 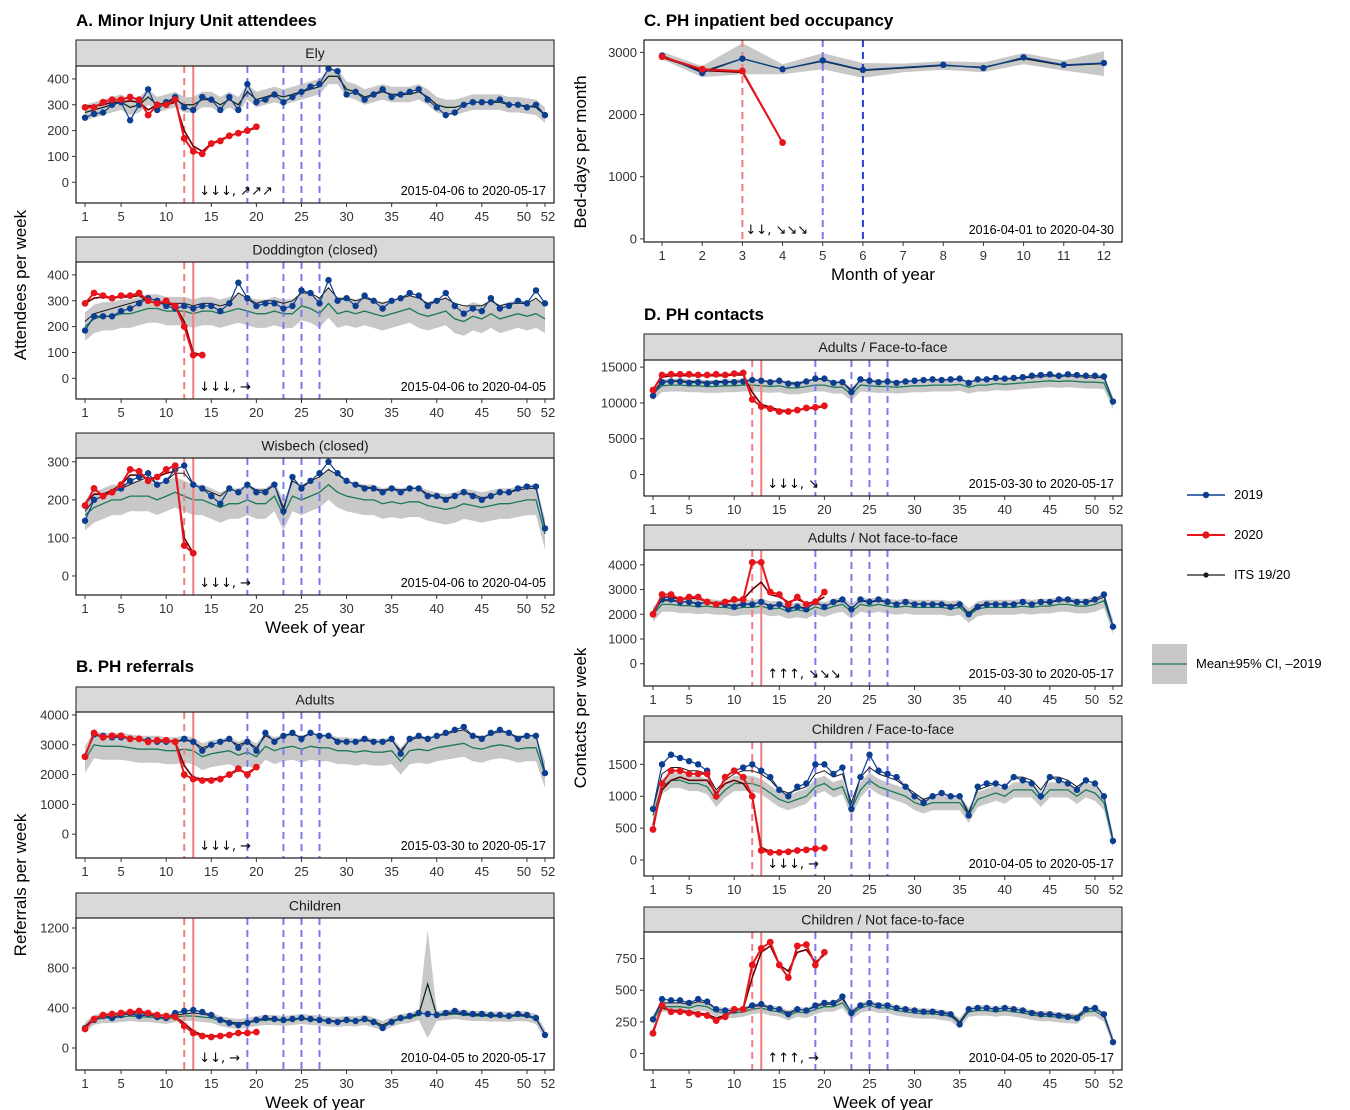 I want to click on y-tick-label: 10000, so click(x=619, y=402).